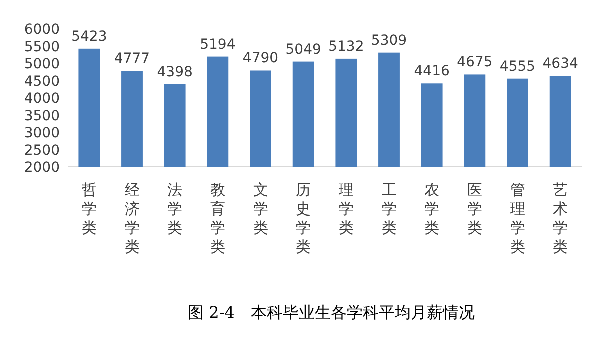 This screenshot has height=345, width=593. I want to click on text: 图 2-4 本科毕业生各学科平均月薪情况, so click(331, 312).